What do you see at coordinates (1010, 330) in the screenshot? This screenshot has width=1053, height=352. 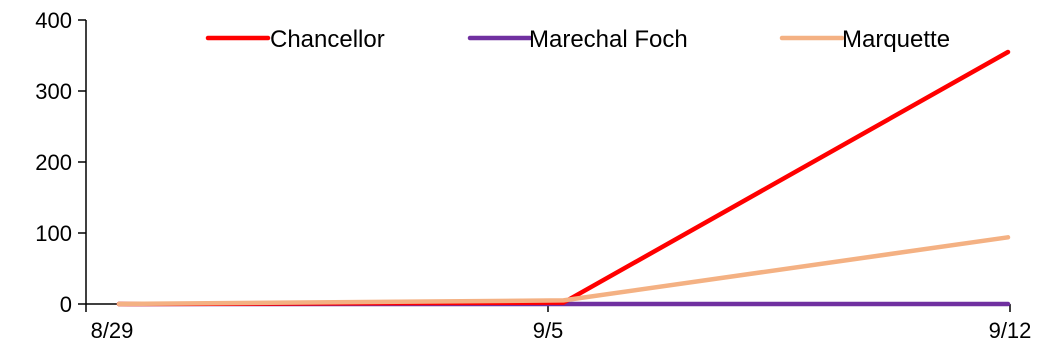 I see `x-tick-label: 9/12` at bounding box center [1010, 330].